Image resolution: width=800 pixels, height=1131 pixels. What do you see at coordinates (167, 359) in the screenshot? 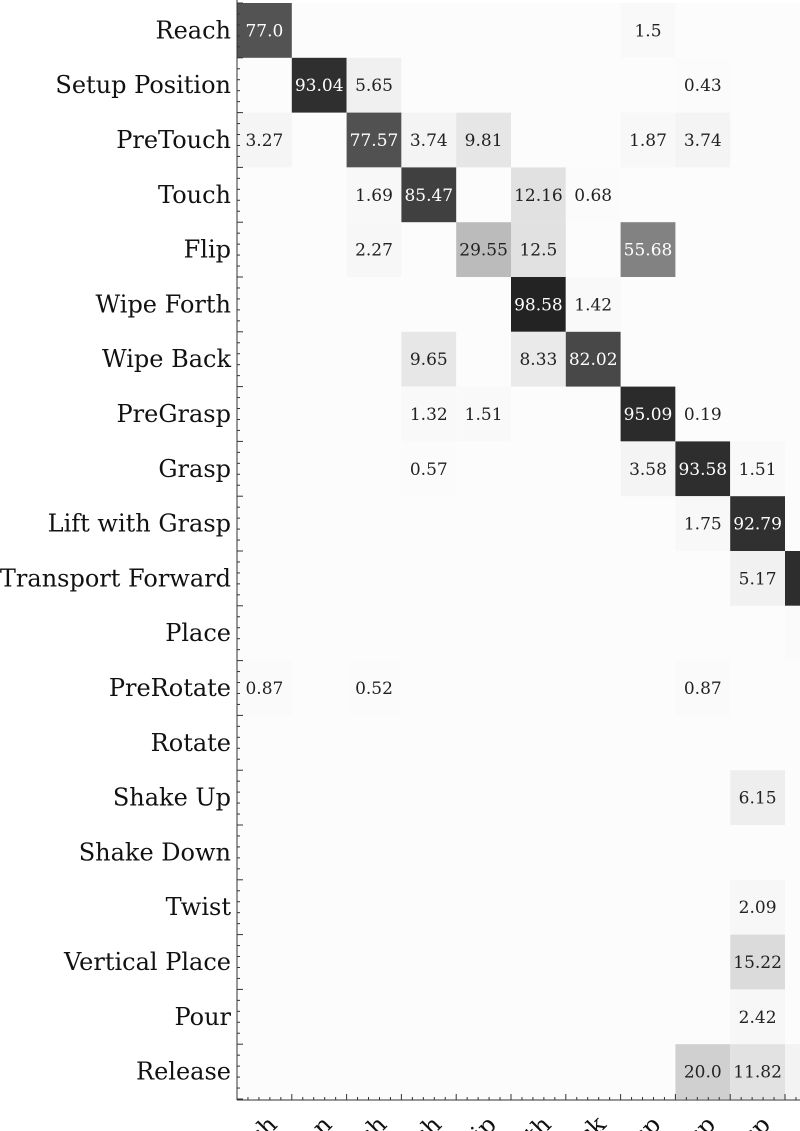
I see `row-label-6: Wipe Back` at bounding box center [167, 359].